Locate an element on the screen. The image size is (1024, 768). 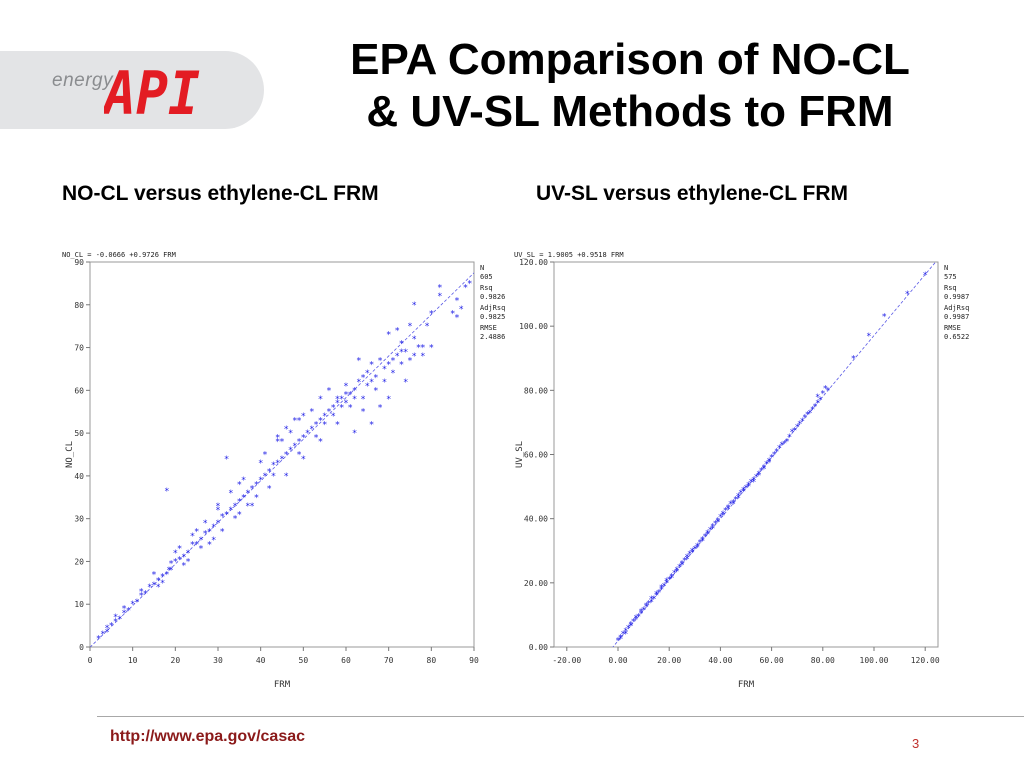
x-axis-label: FRM is located at coordinates (746, 685).